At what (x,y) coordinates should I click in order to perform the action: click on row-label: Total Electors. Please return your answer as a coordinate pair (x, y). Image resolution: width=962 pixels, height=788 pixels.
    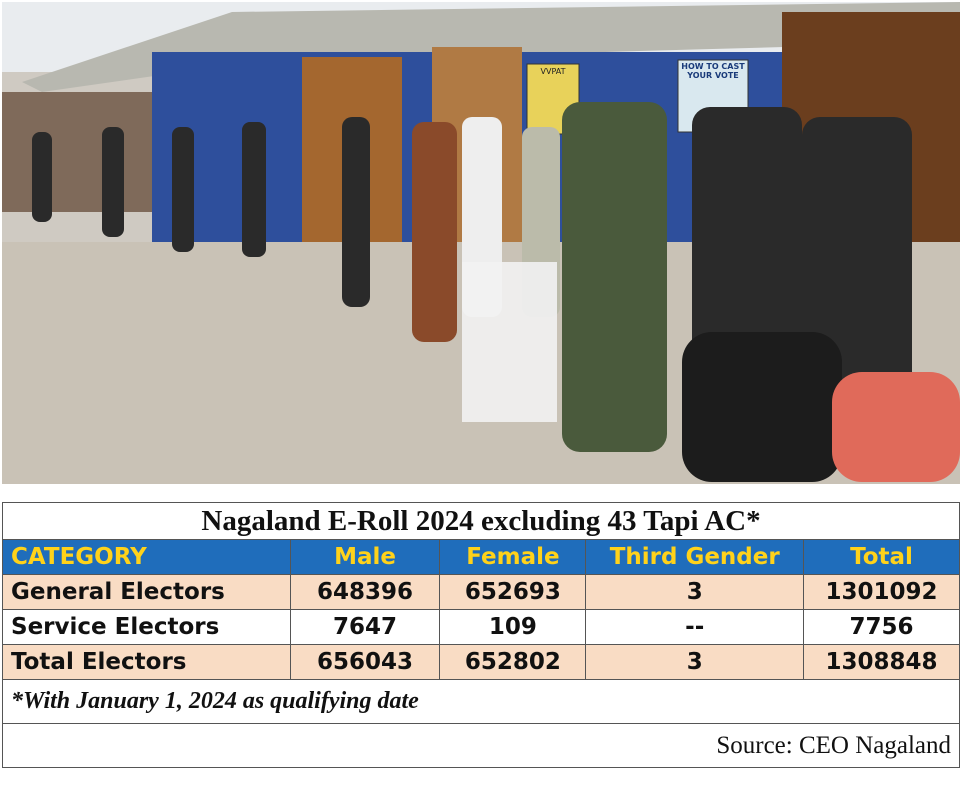
    Looking at the image, I should click on (146, 662).